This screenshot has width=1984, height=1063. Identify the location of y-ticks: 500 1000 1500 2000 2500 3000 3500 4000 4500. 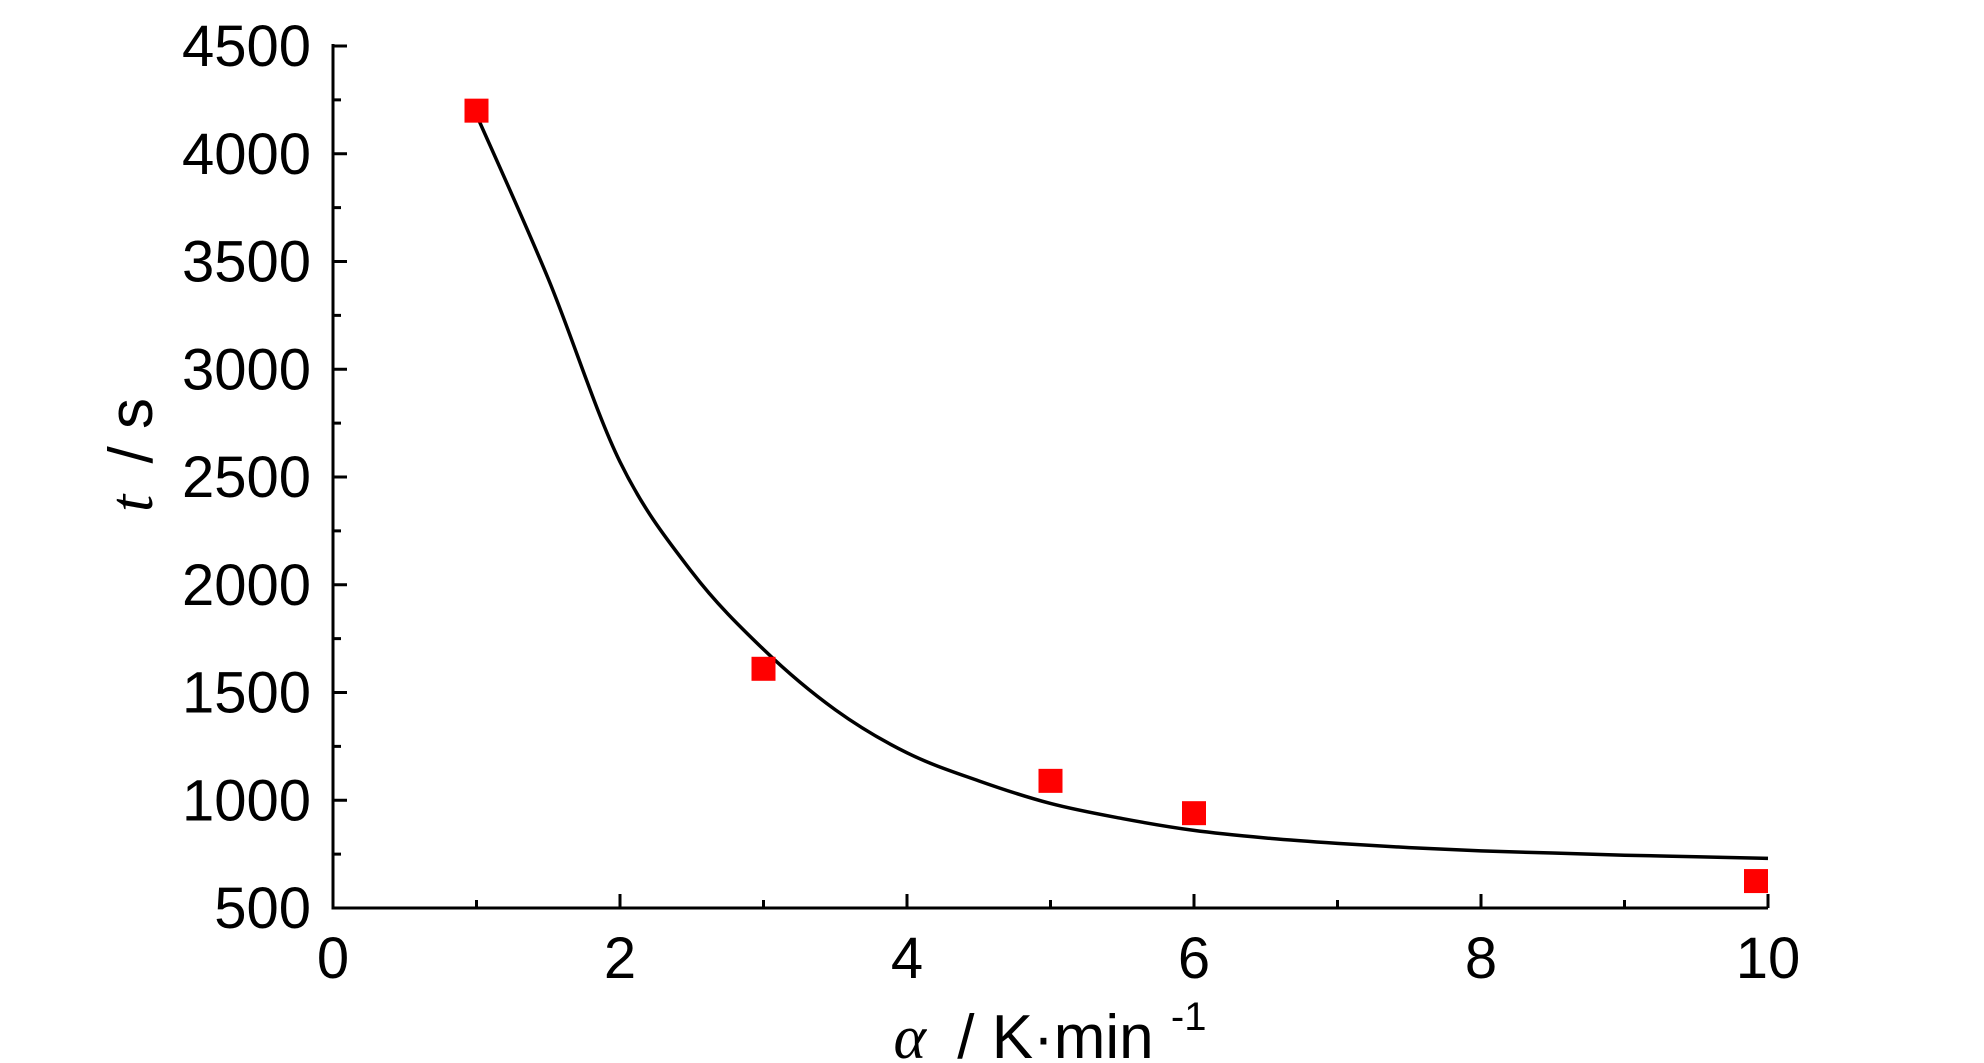
(264, 477).